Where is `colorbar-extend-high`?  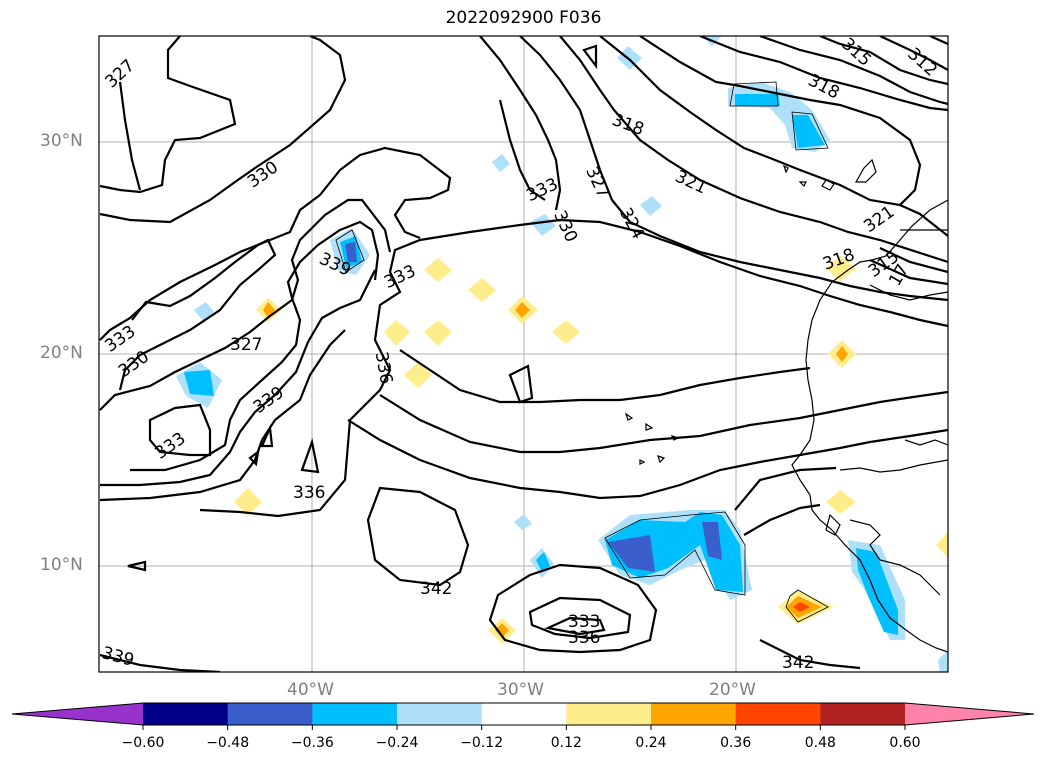
colorbar-extend-high is located at coordinates (969, 714).